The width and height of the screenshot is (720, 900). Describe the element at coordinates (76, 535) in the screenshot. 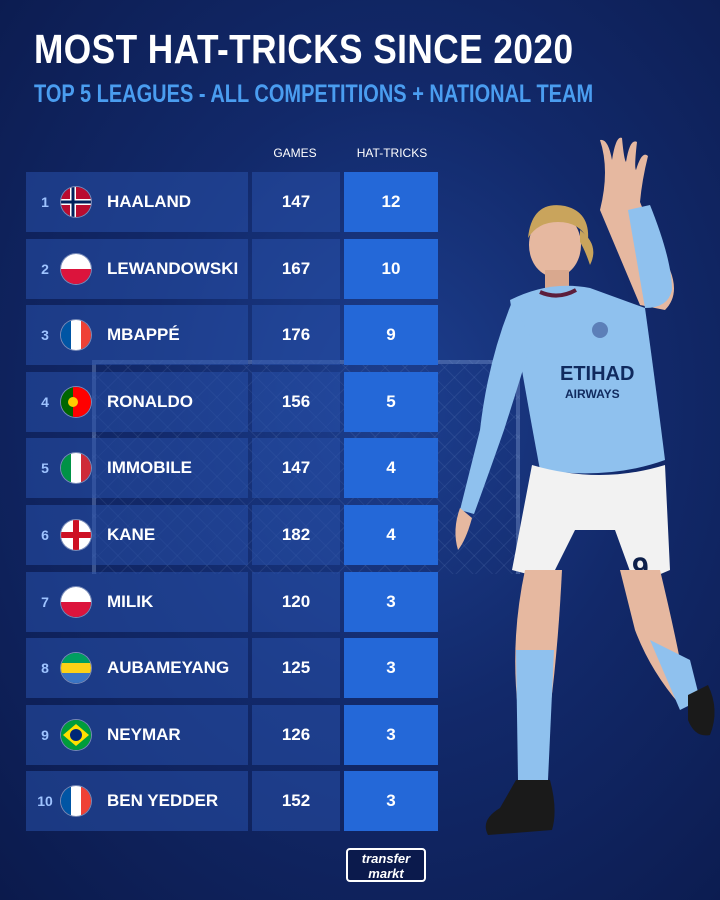

I see `england-flag-icon` at that location.